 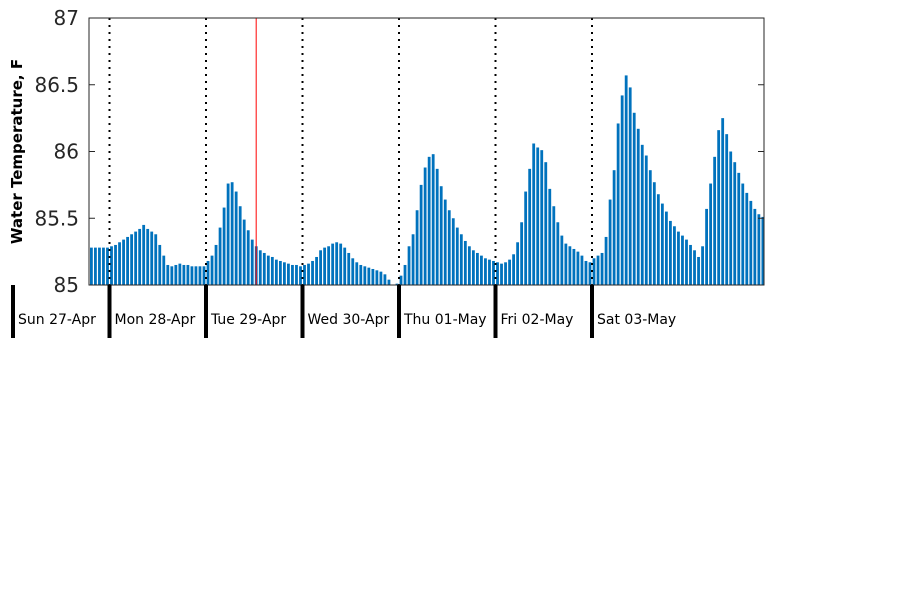 What do you see at coordinates (66, 152) in the screenshot?
I see `y-tick-label: 86` at bounding box center [66, 152].